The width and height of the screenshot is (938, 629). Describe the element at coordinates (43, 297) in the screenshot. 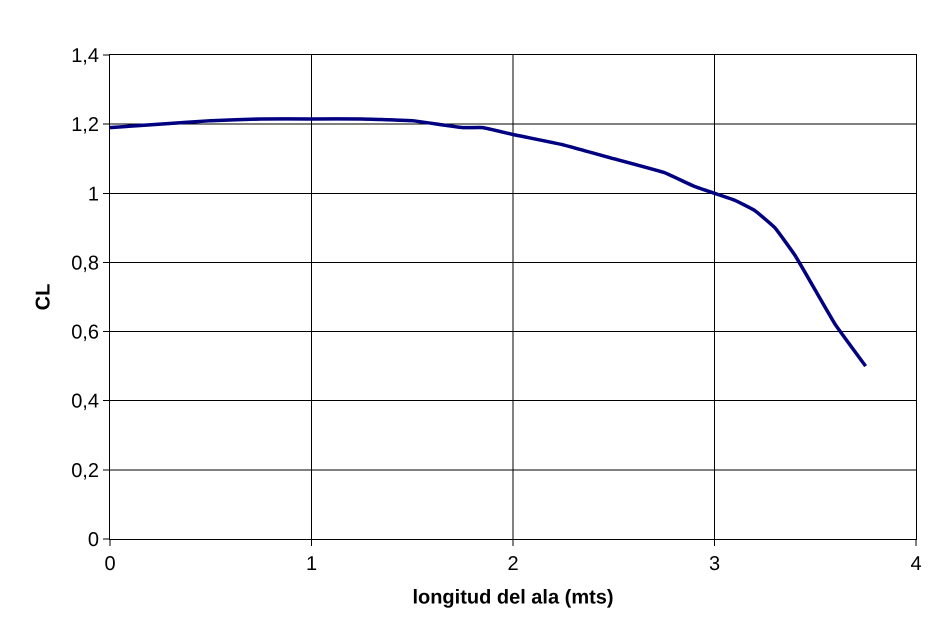

I see `y-axis-title: CL` at that location.